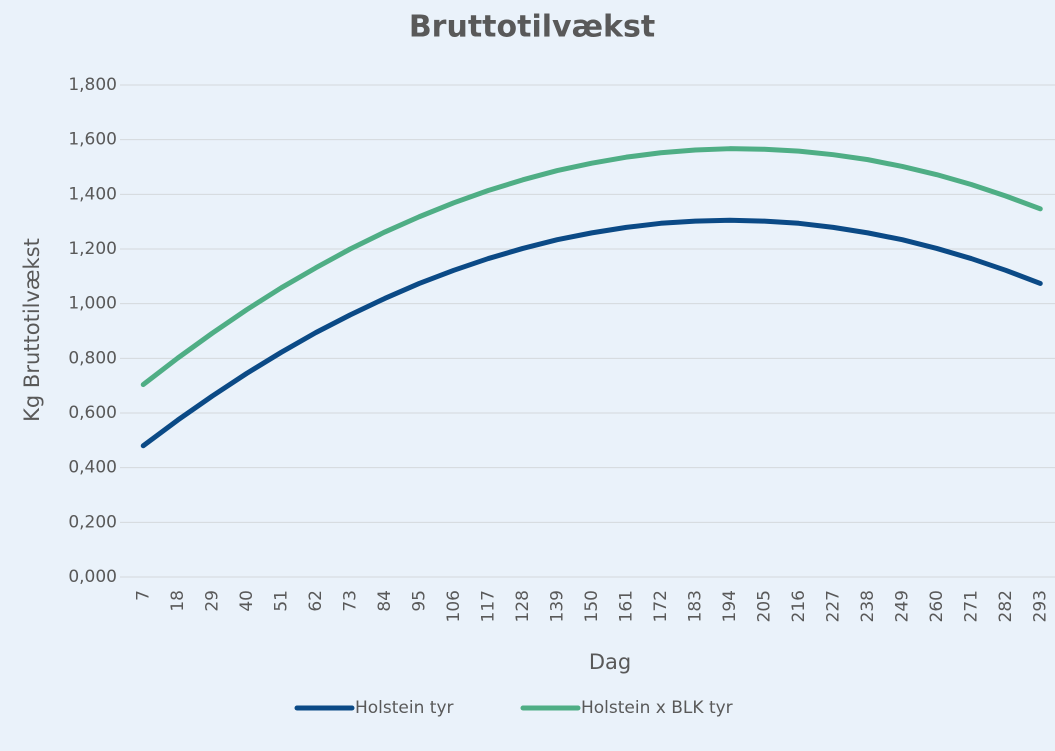  I want to click on x-tick-label: 84, so click(385, 601).